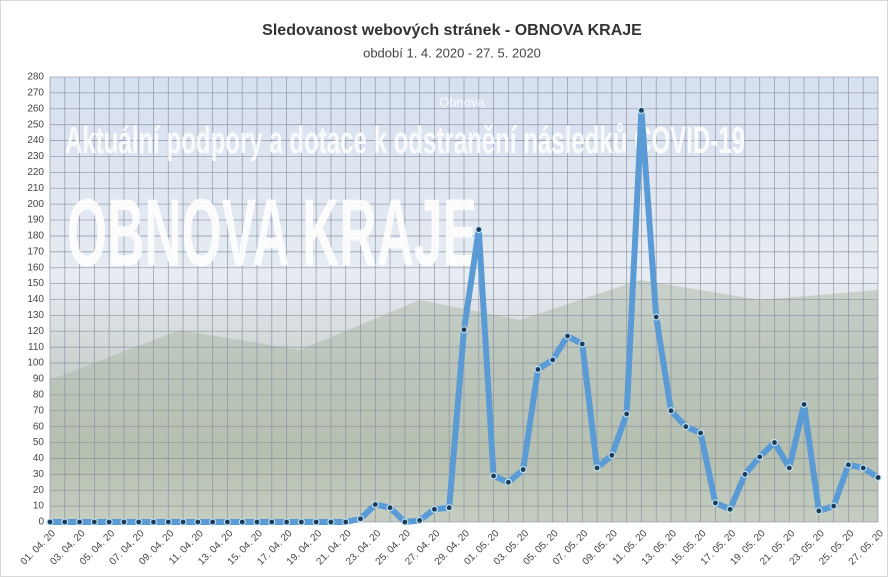 This screenshot has width=888, height=577. Describe the element at coordinates (35, 156) in the screenshot. I see `y-tick-label: 230` at that location.